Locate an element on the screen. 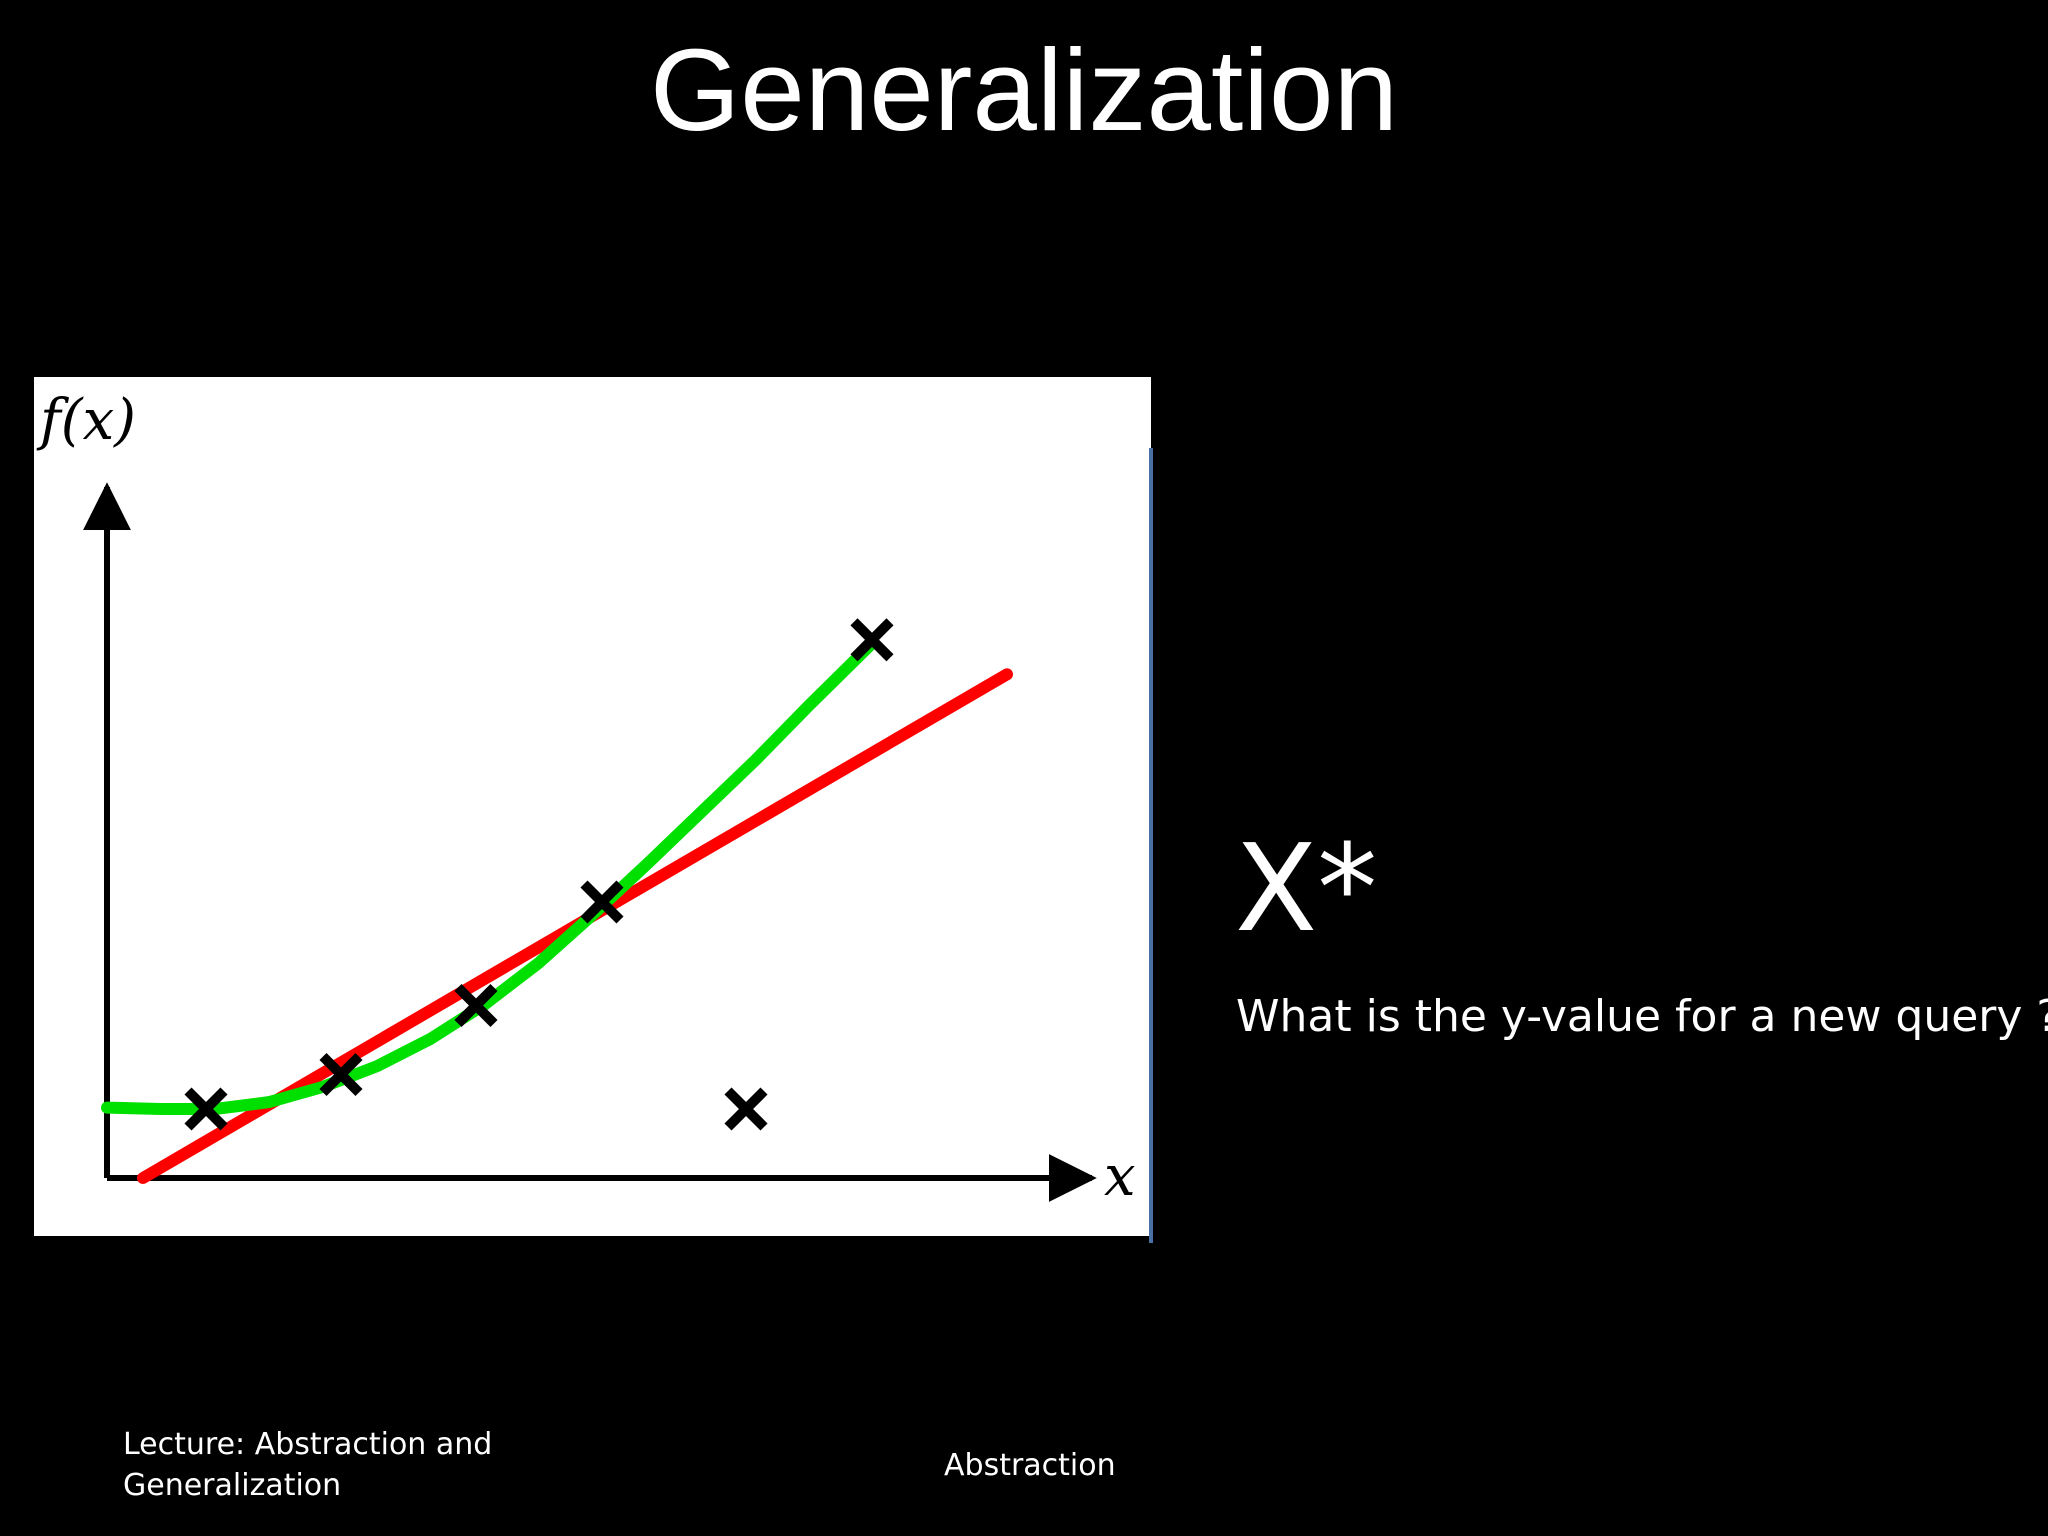 This screenshot has height=1536, width=2048. footer-section-label: Abstraction is located at coordinates (1030, 1465).